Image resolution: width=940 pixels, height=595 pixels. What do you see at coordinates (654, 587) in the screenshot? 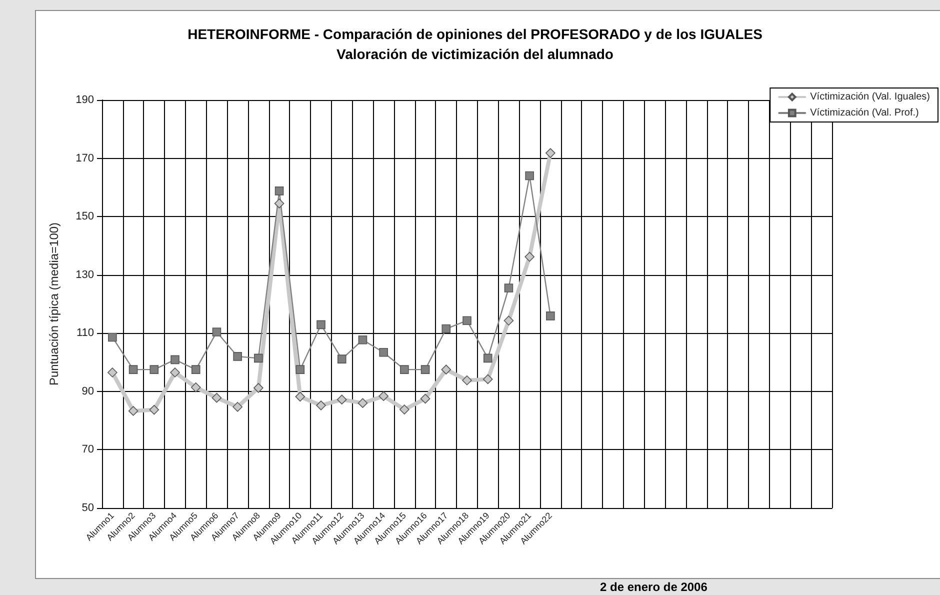
I see `text: 2 de enero de 2006` at bounding box center [654, 587].